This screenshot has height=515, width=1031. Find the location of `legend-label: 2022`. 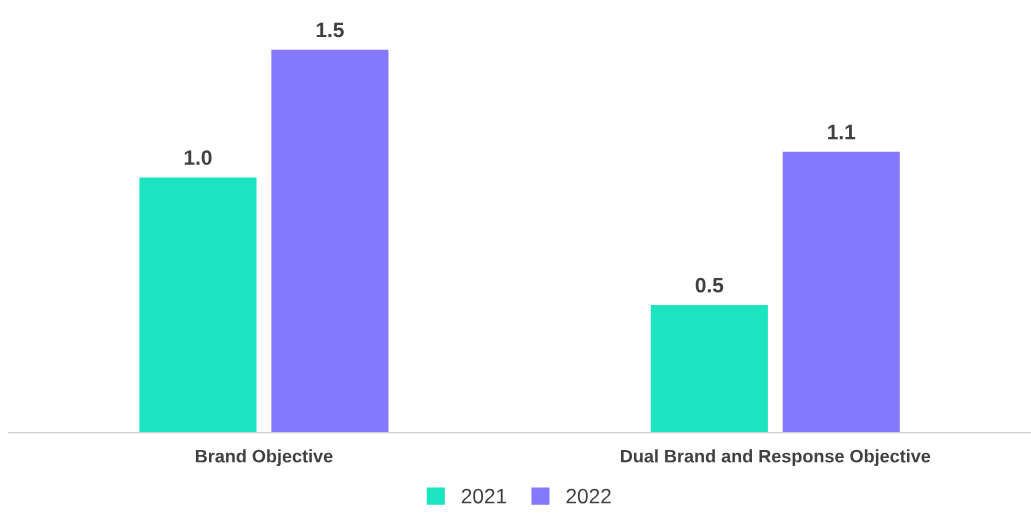

legend-label: 2022 is located at coordinates (588, 496).